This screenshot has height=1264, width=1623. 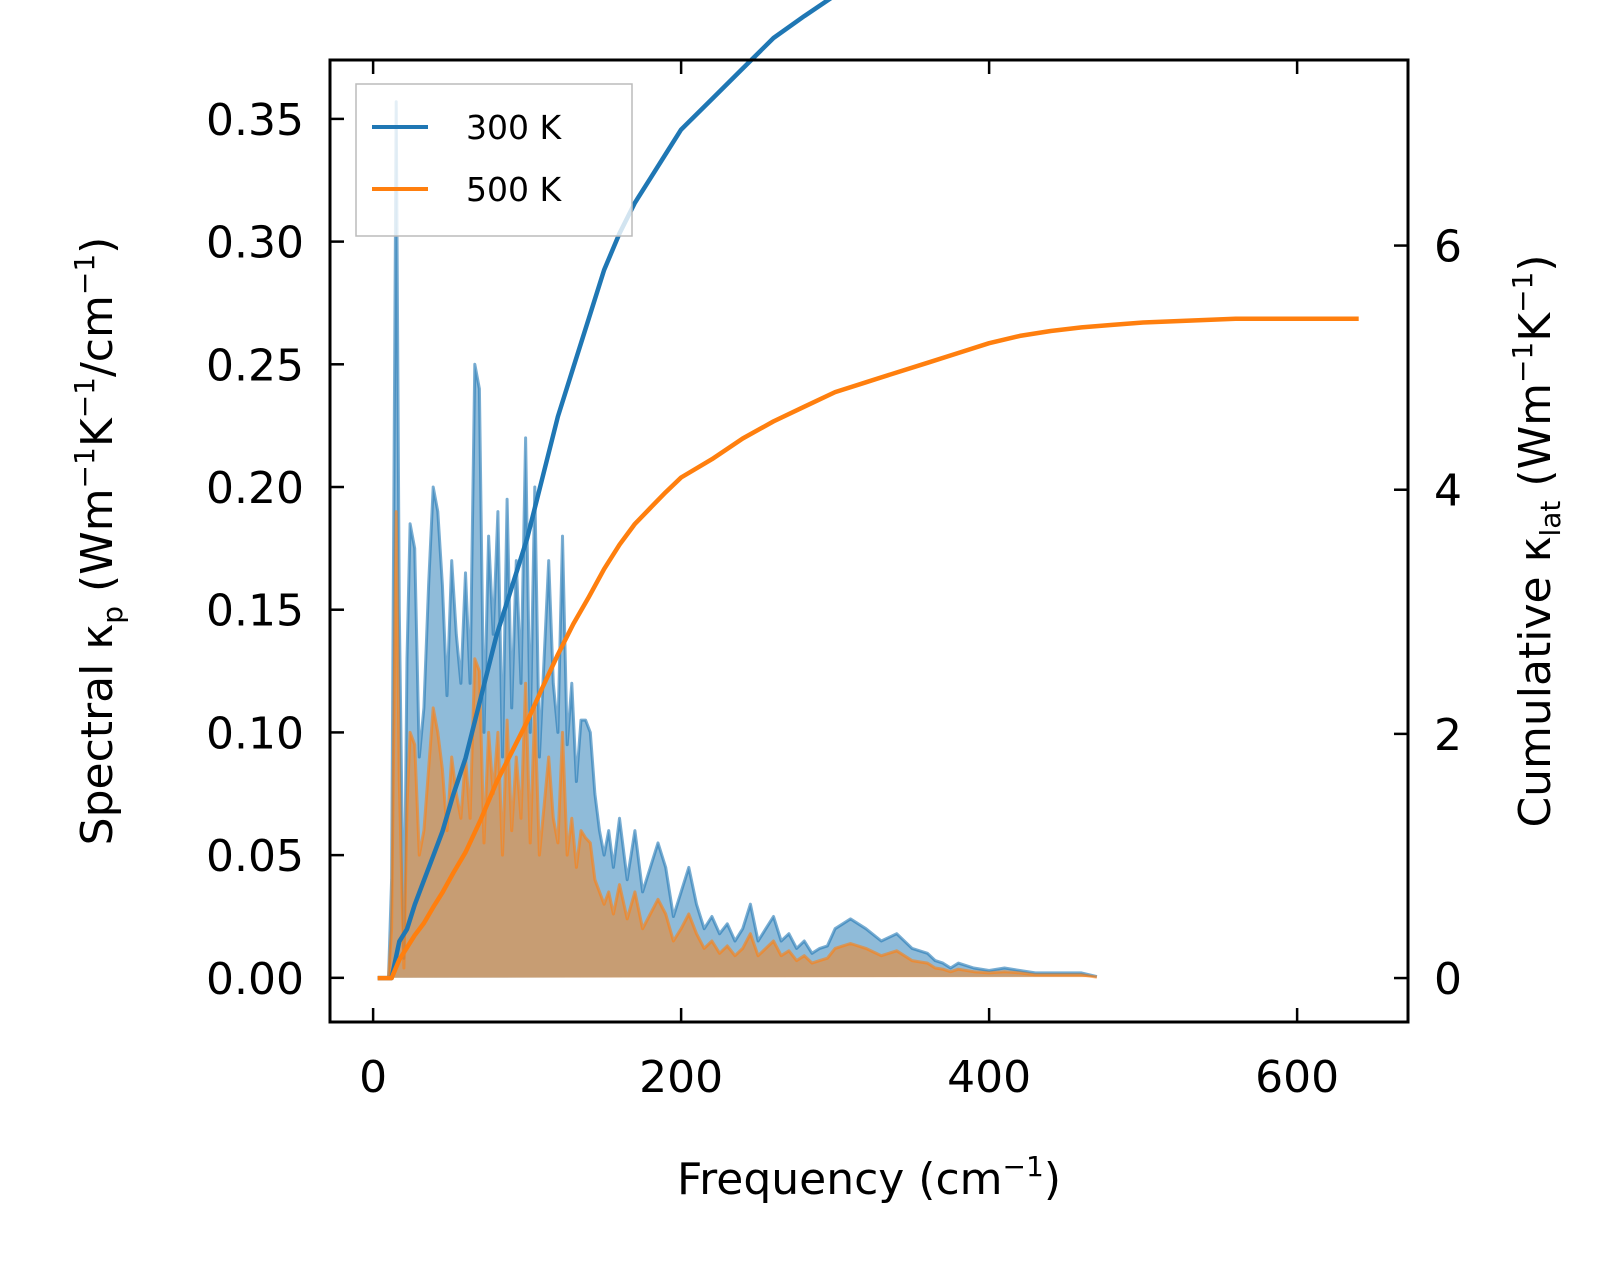 I want to click on y-right-tick-label: 6, so click(x=1448, y=247).